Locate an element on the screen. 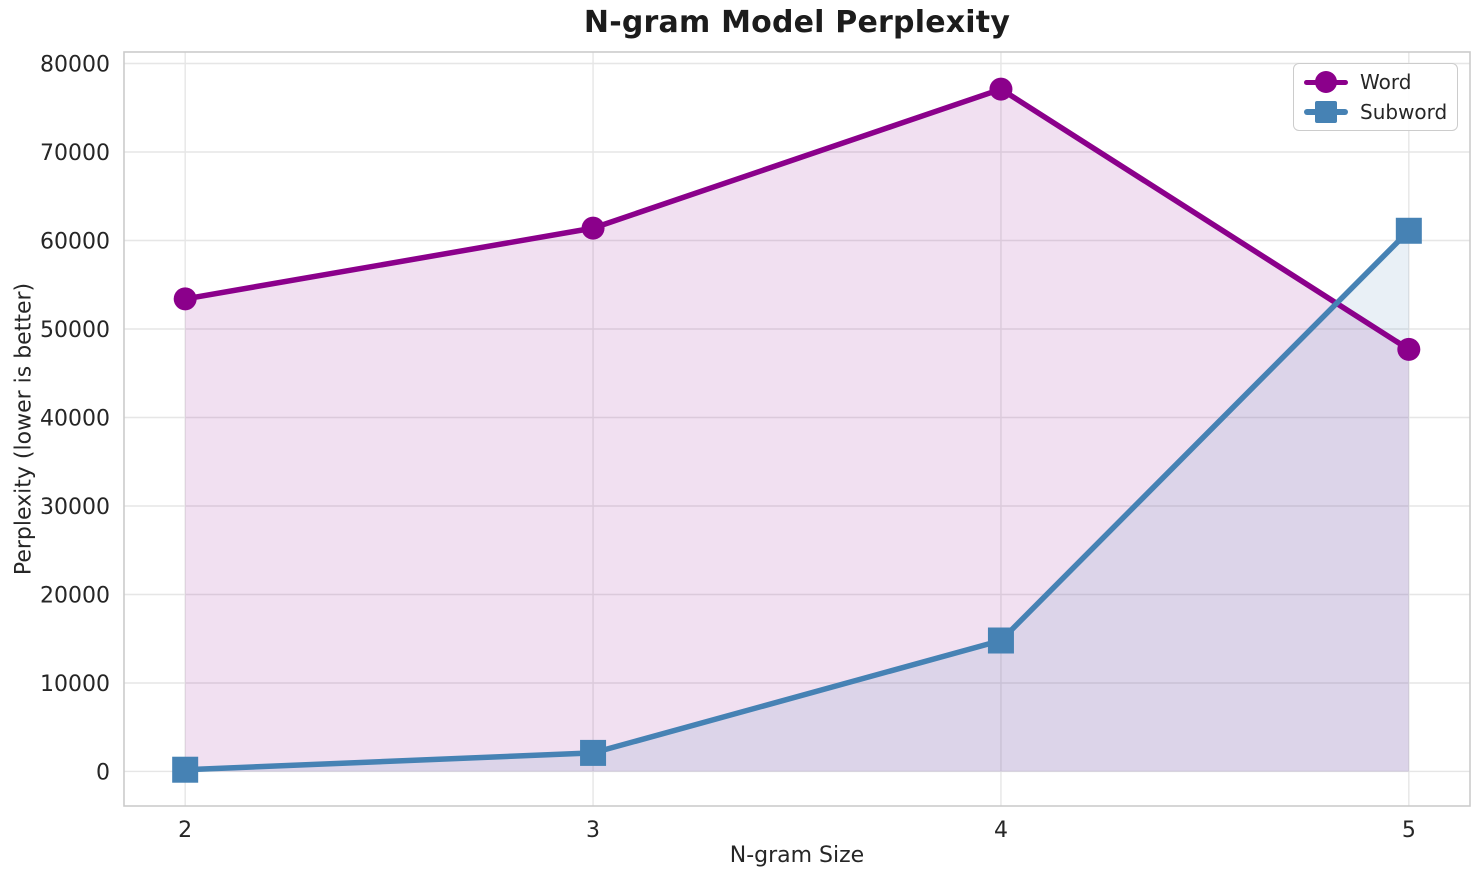  data-point-word-x5 is located at coordinates (1409, 349).